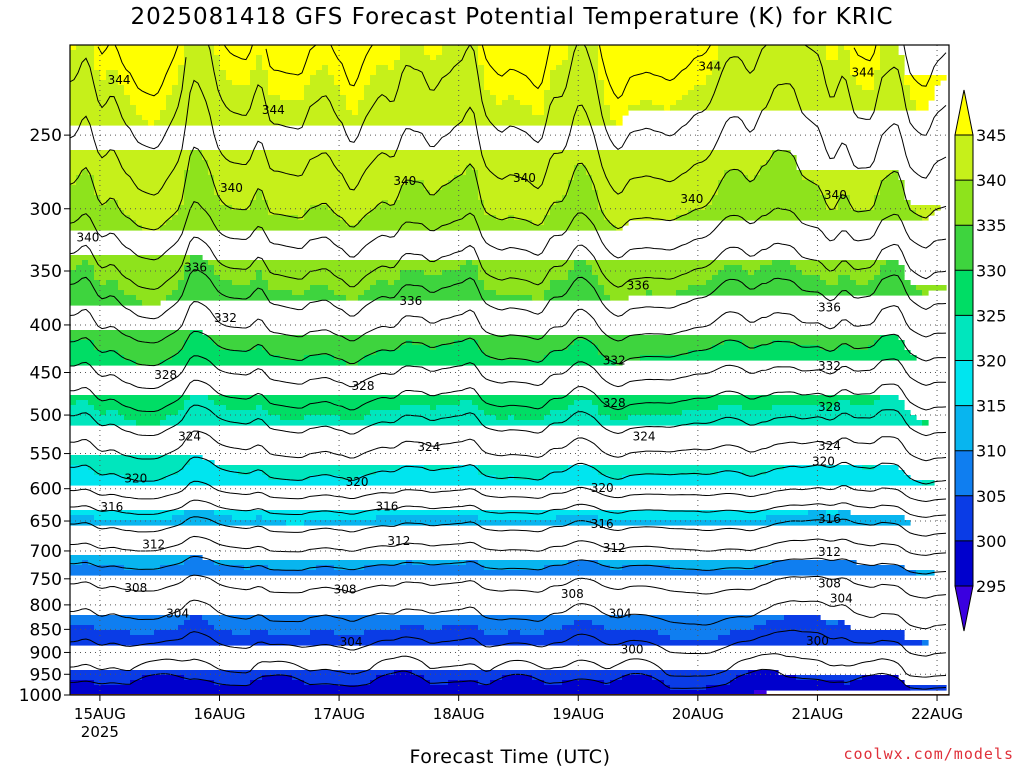 Image resolution: width=1024 pixels, height=768 pixels. Describe the element at coordinates (225, 318) in the screenshot. I see `contour-label: 332` at that location.